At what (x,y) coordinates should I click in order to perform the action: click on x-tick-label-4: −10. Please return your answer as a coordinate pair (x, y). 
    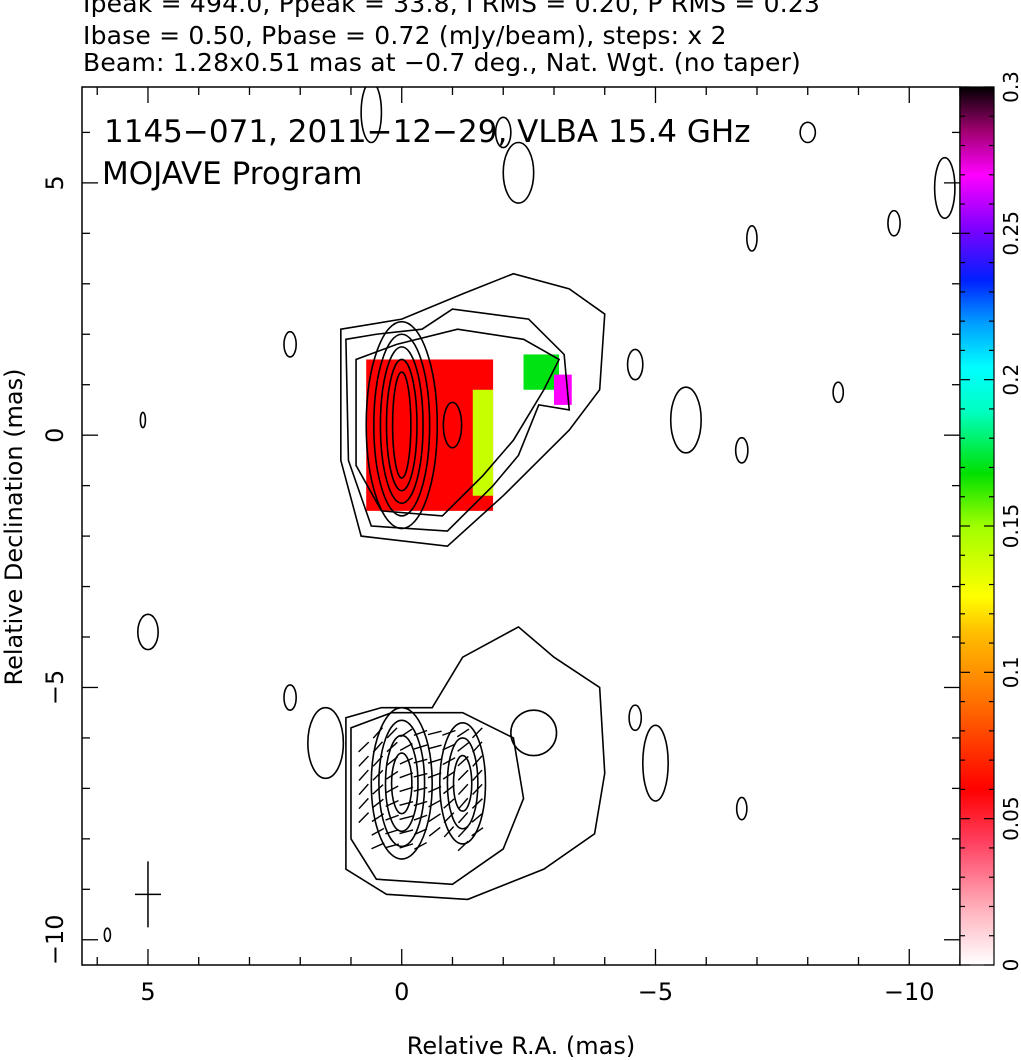
    Looking at the image, I should click on (909, 992).